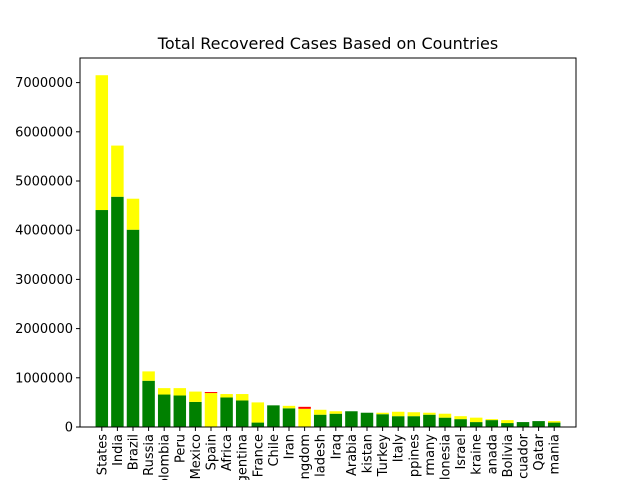 This screenshot has height=480, width=640. What do you see at coordinates (492, 454) in the screenshot?
I see `x-tick-label-25: anada` at bounding box center [492, 454].